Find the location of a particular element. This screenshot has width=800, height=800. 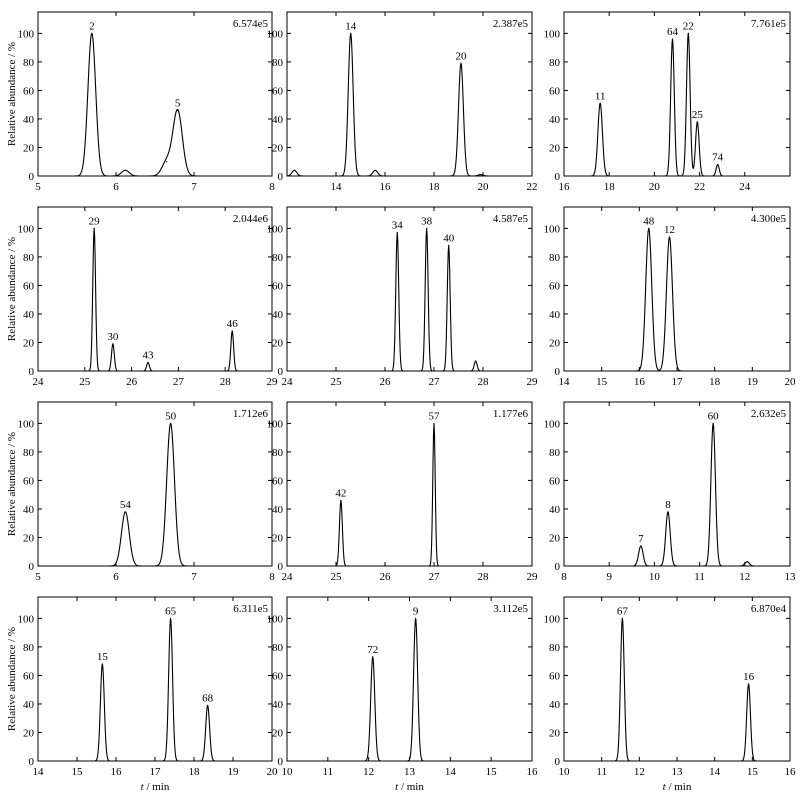

peak-label: 15 is located at coordinates (103, 657).